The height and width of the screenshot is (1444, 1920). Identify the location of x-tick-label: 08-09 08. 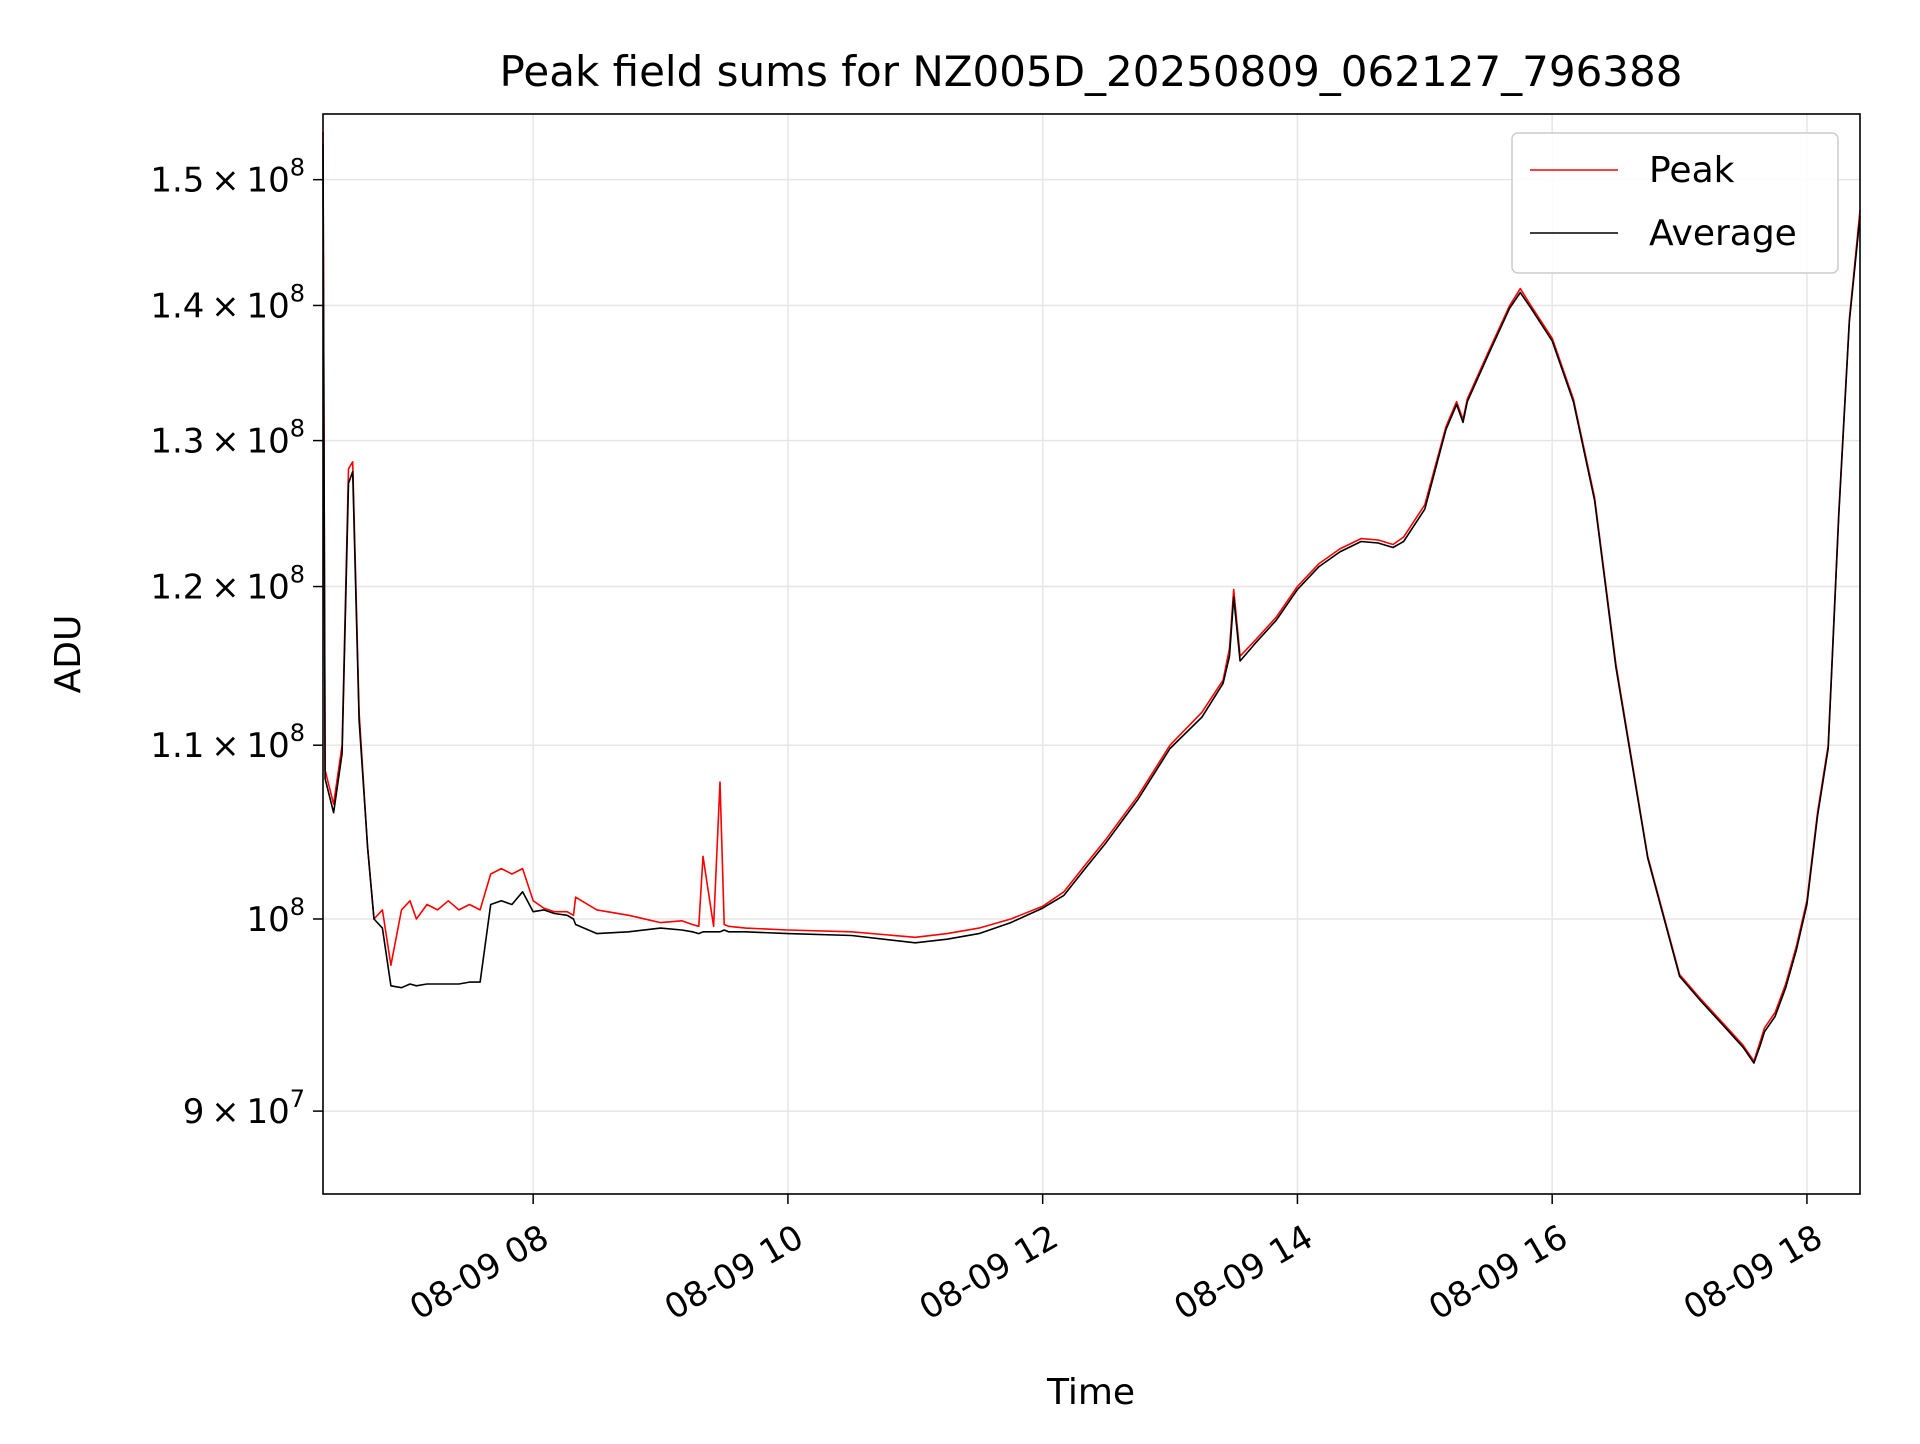
(479, 1272).